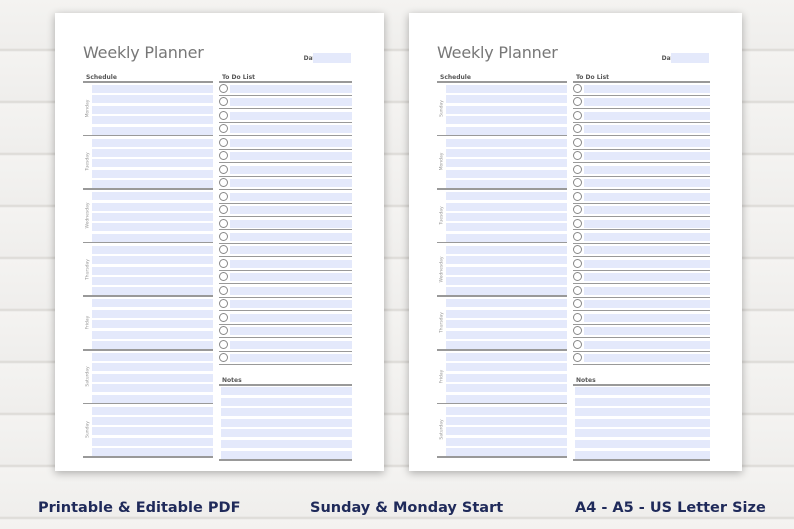  Describe the element at coordinates (285, 385) in the screenshot. I see `notes-header-line` at that location.